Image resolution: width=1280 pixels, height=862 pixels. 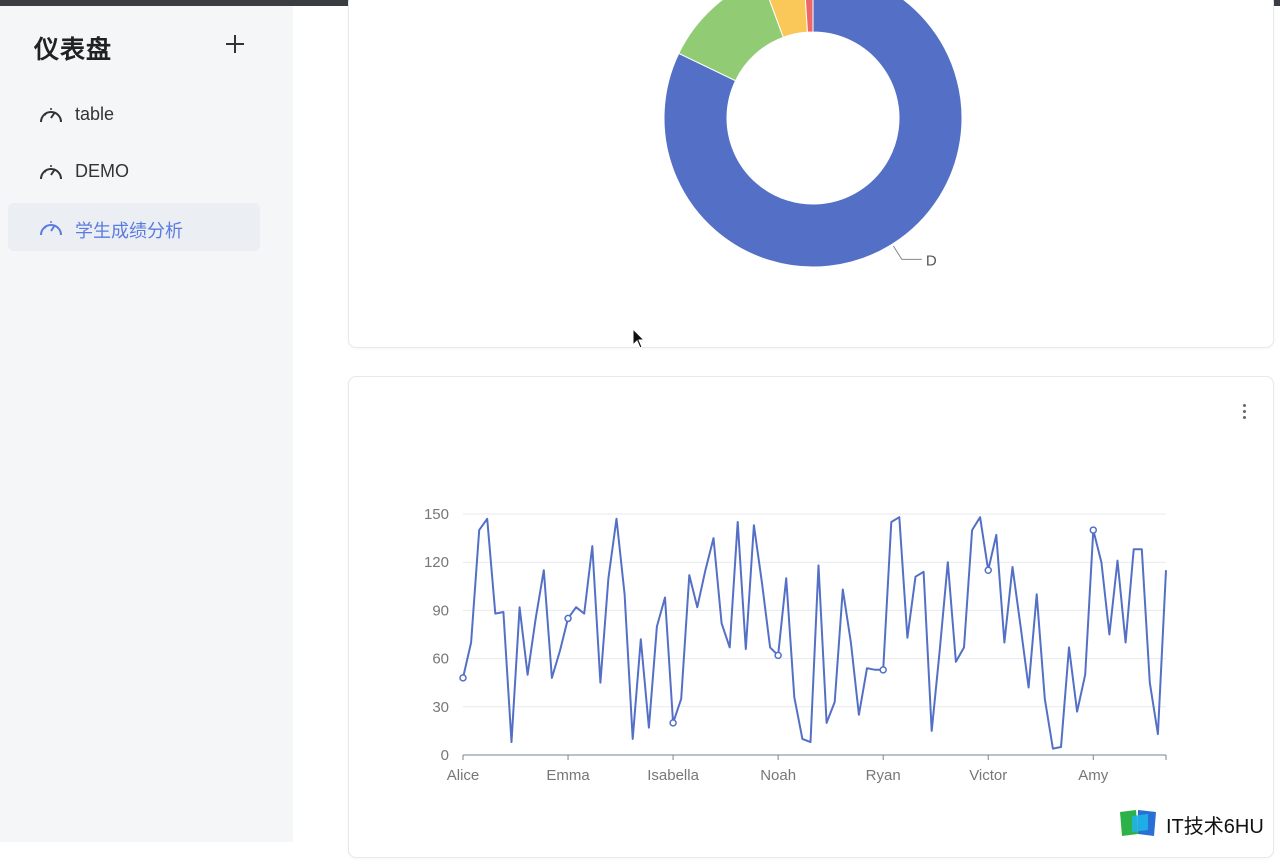 What do you see at coordinates (931, 260) in the screenshot?
I see `pie-slice-label: D` at bounding box center [931, 260].